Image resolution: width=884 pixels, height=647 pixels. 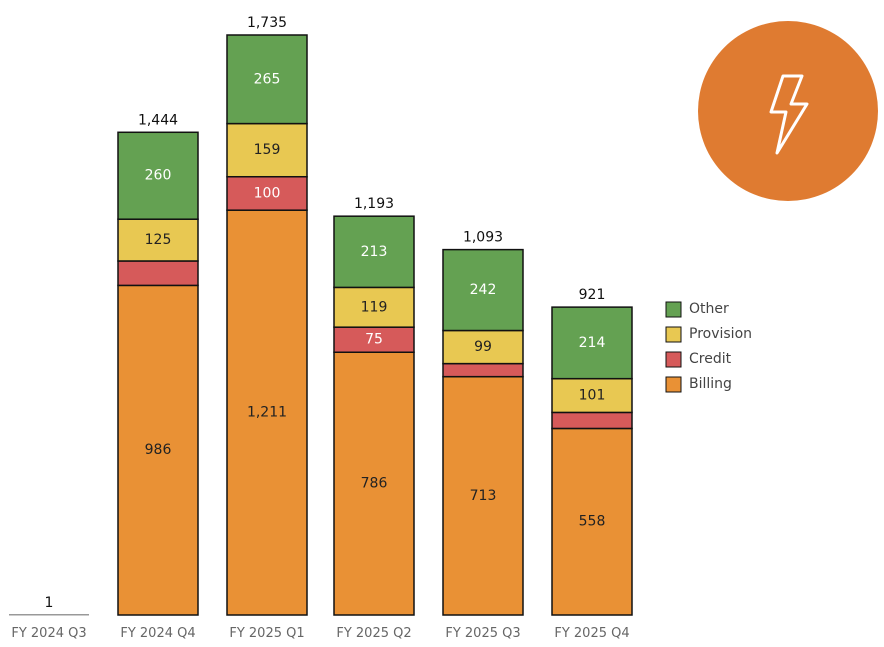 I want to click on legend-swatch-credit, so click(x=673, y=359).